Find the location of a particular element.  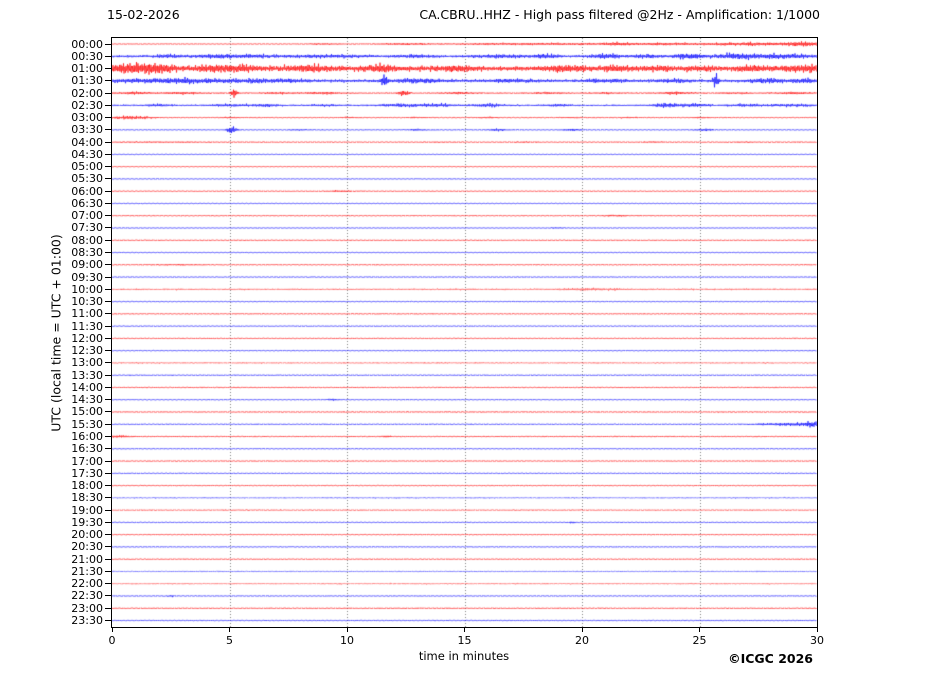

y-tick-label: 08:00 is located at coordinates (87, 240).